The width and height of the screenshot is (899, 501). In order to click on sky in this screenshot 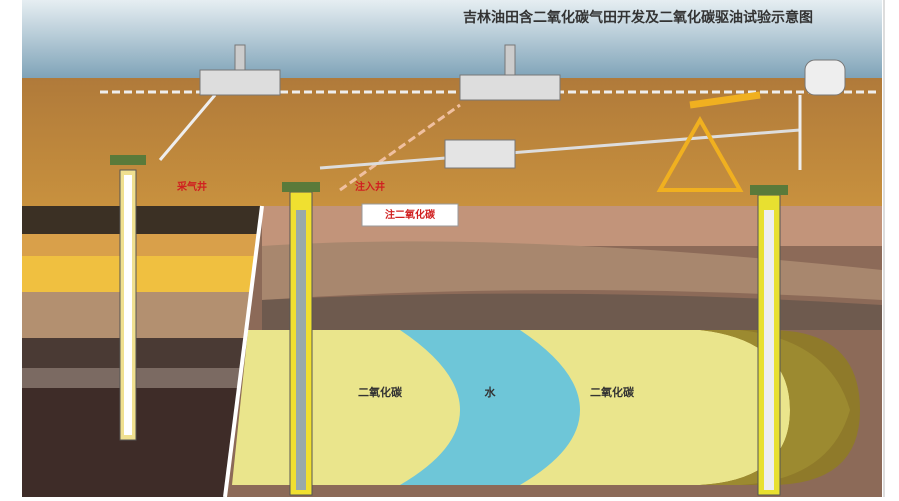, I will do `click(452, 39)`.